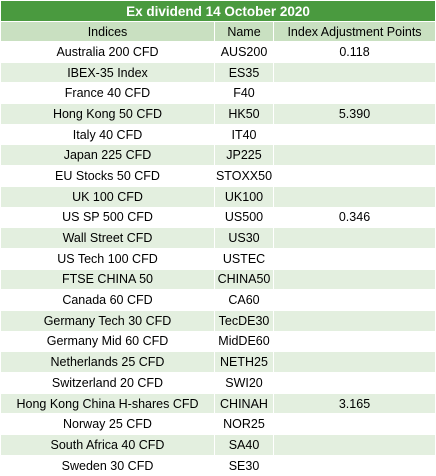 The width and height of the screenshot is (436, 476). Describe the element at coordinates (244, 383) in the screenshot. I see `name-cell: SWI20` at that location.